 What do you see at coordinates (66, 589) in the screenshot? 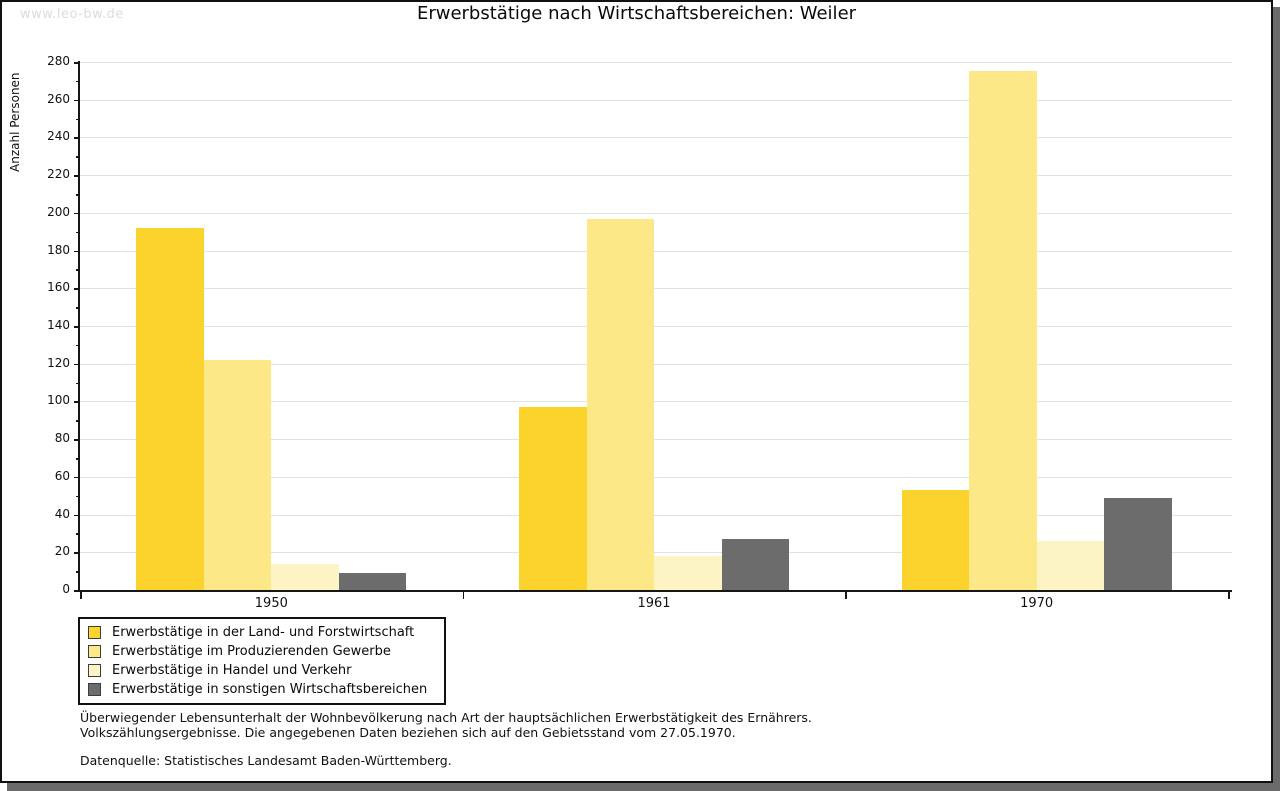
I see `y-tick-label: 0` at bounding box center [66, 589].